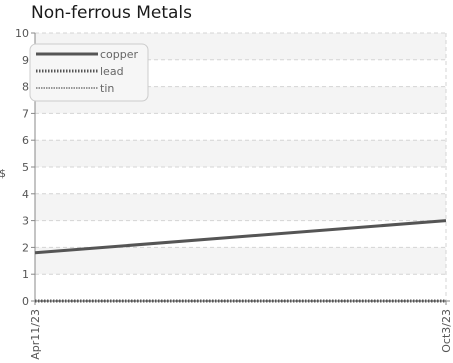 This screenshot has height=363, width=453. What do you see at coordinates (25, 167) in the screenshot?
I see `y-tick-label: 5` at bounding box center [25, 167].